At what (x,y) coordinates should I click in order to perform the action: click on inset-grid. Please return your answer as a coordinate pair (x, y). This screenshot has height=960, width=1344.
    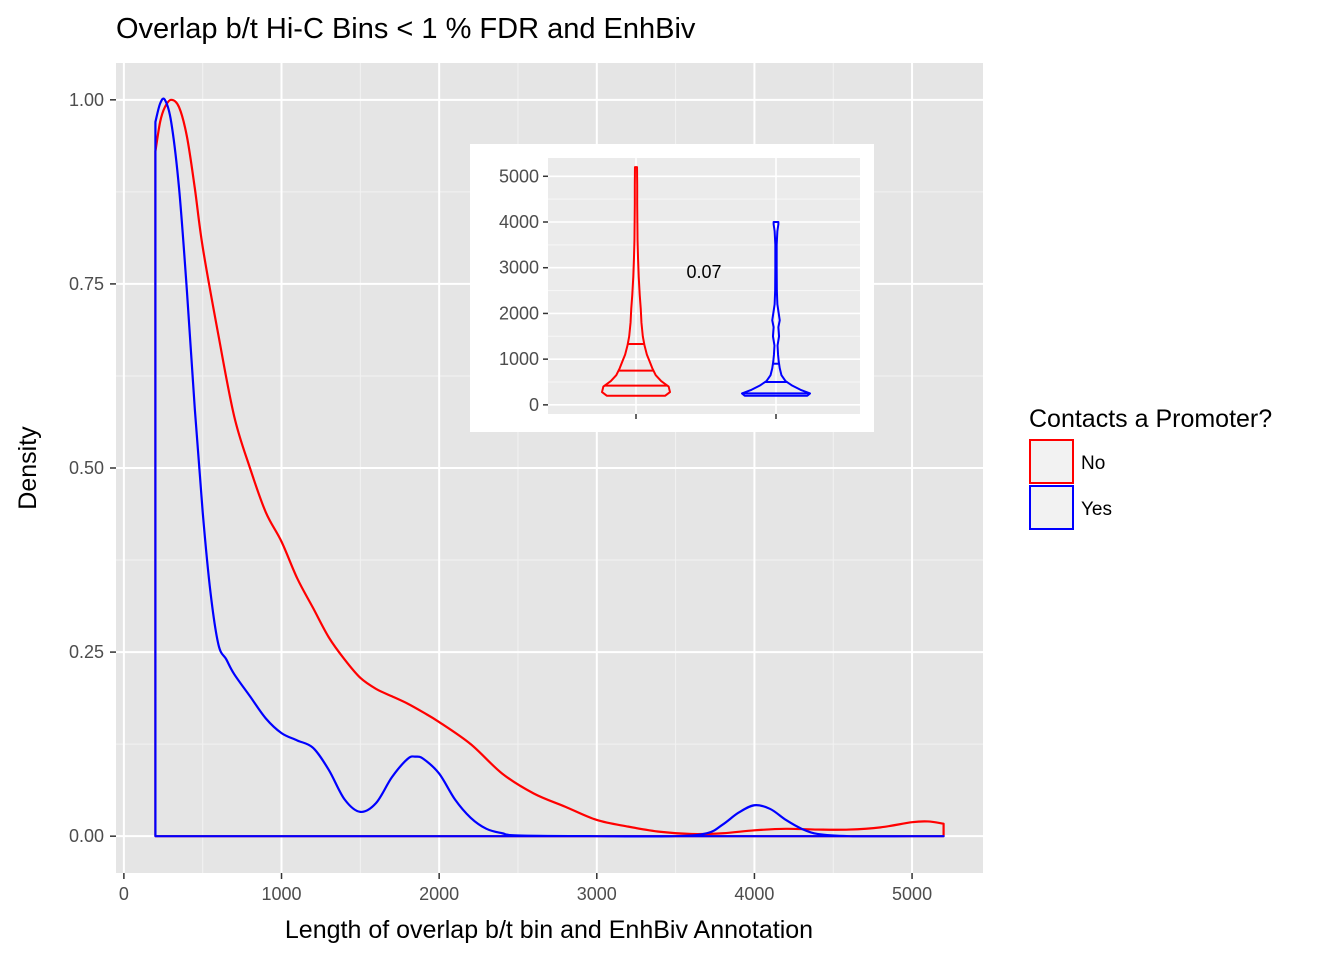
    Looking at the image, I should click on (704, 286).